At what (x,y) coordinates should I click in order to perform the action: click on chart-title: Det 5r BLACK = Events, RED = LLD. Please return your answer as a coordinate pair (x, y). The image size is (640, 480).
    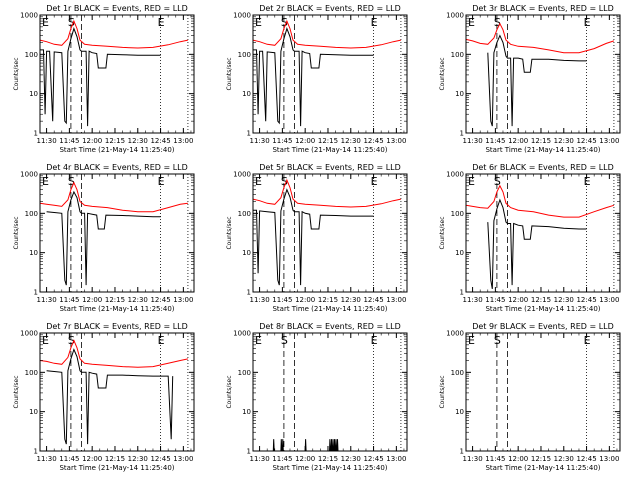
    Looking at the image, I should click on (330, 167).